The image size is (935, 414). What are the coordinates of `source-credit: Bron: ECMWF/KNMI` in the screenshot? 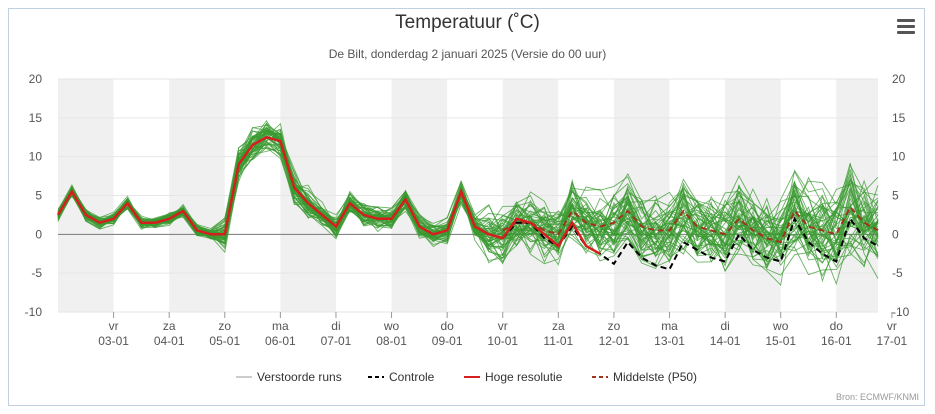 It's located at (877, 397).